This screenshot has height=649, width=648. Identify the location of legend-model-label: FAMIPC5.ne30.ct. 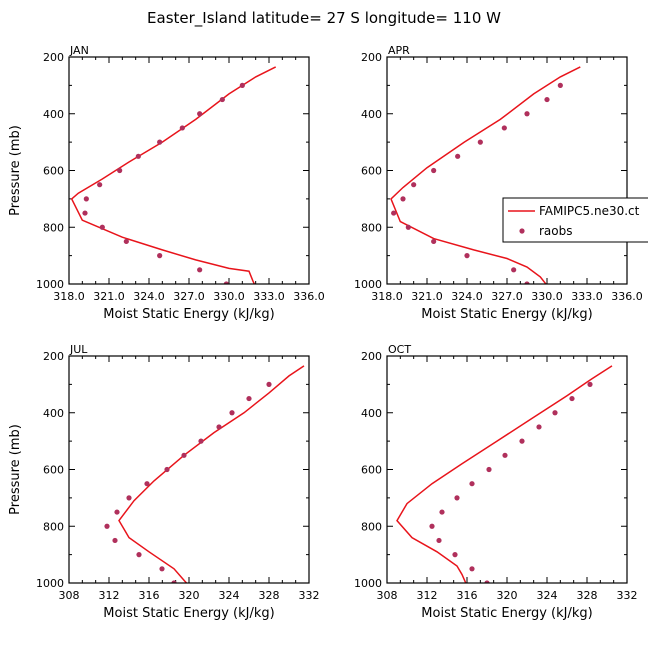
(589, 211).